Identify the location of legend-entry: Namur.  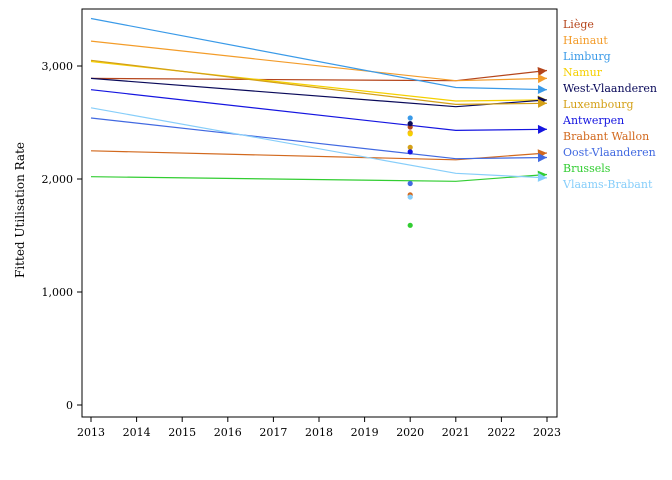
(583, 72).